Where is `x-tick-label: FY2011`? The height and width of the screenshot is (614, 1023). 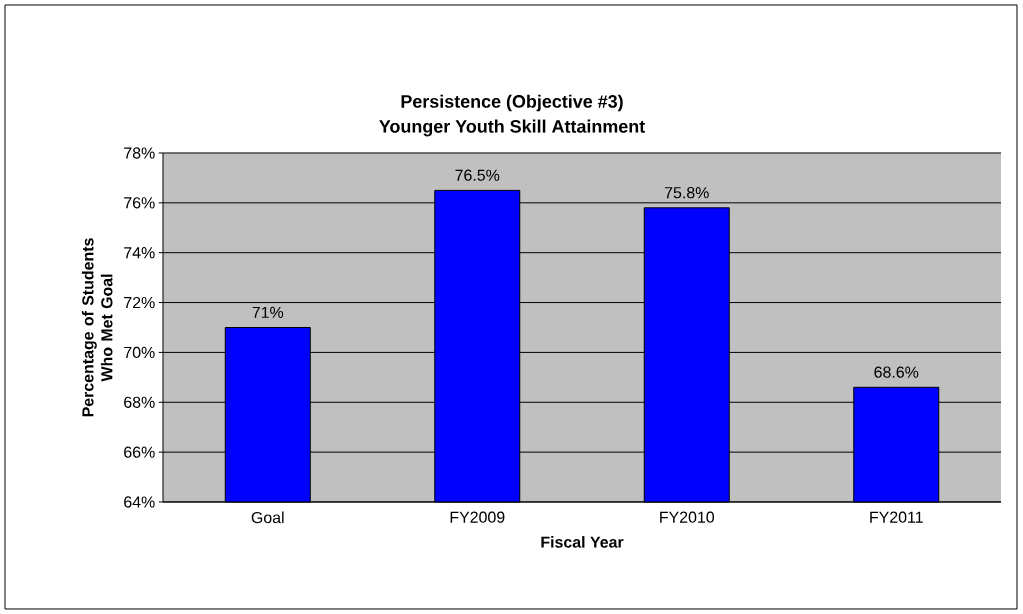 x-tick-label: FY2011 is located at coordinates (896, 517).